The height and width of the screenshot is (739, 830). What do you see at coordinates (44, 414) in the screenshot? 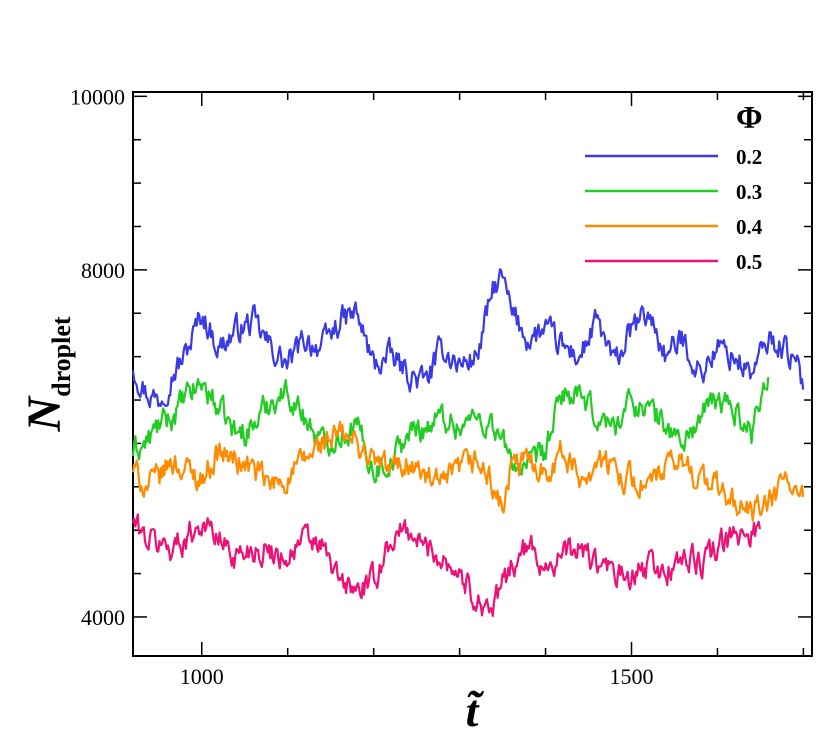
I see `y-axis-title-main: N` at bounding box center [44, 414].